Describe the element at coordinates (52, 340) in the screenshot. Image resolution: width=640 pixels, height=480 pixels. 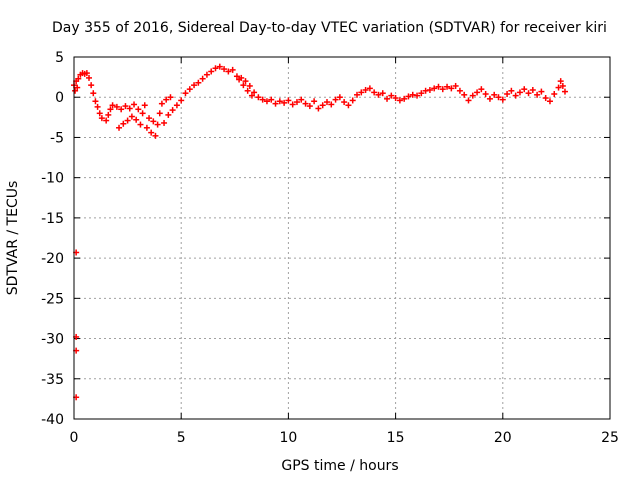
I see `y-tick-label: -30` at that location.